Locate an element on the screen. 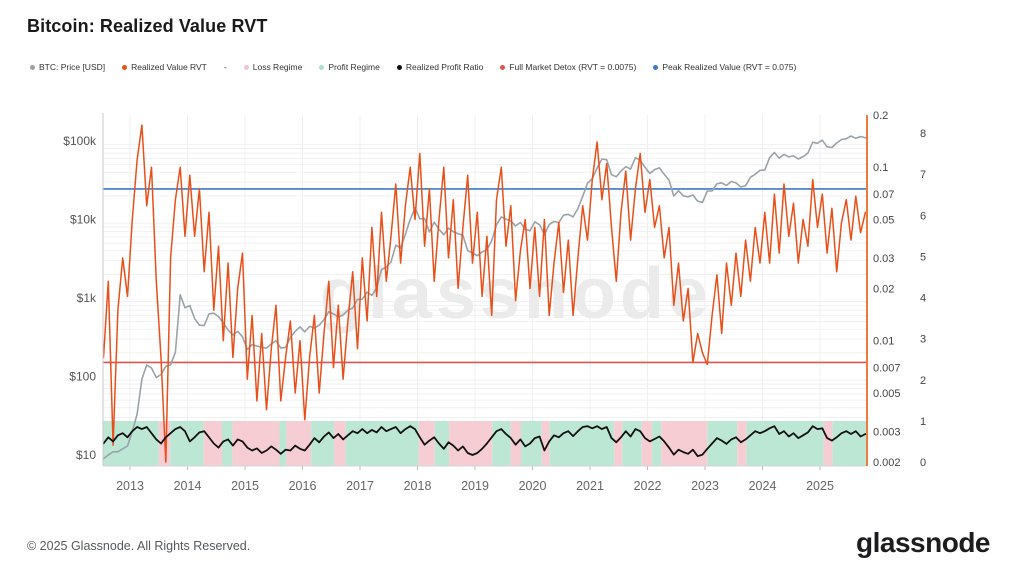  svg-text: $100 is located at coordinates (82, 377).